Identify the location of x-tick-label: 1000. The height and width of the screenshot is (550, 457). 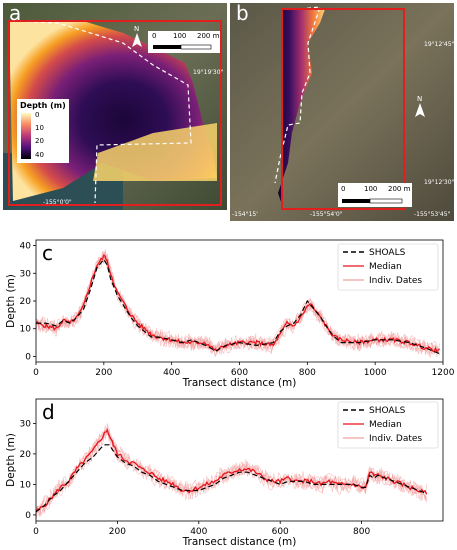
(375, 373).